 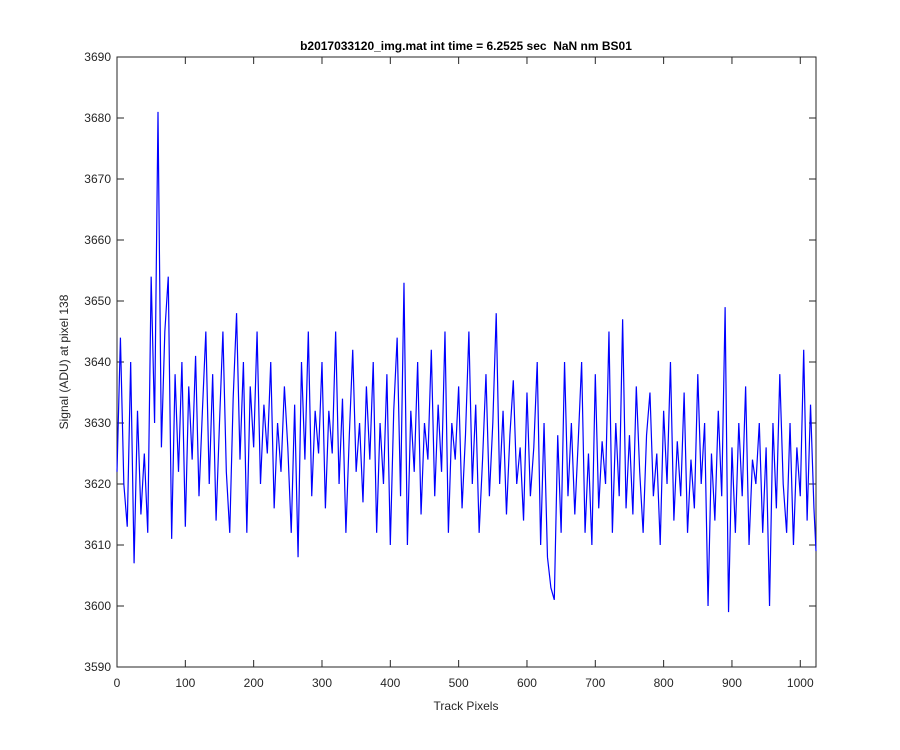 I want to click on y-tick-label: 3590, so click(x=97, y=667).